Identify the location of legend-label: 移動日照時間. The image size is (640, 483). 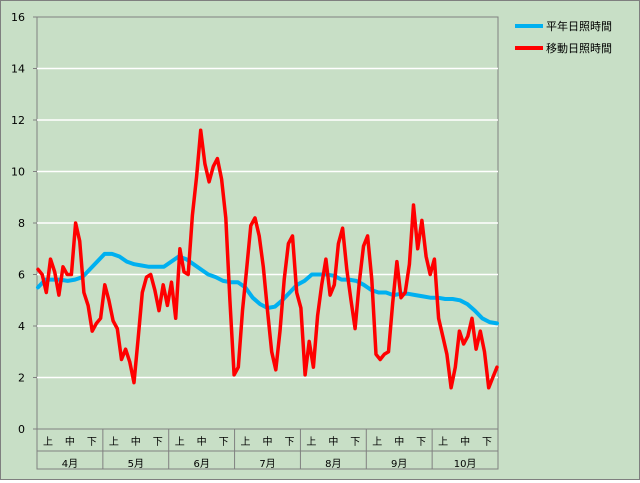
(579, 48).